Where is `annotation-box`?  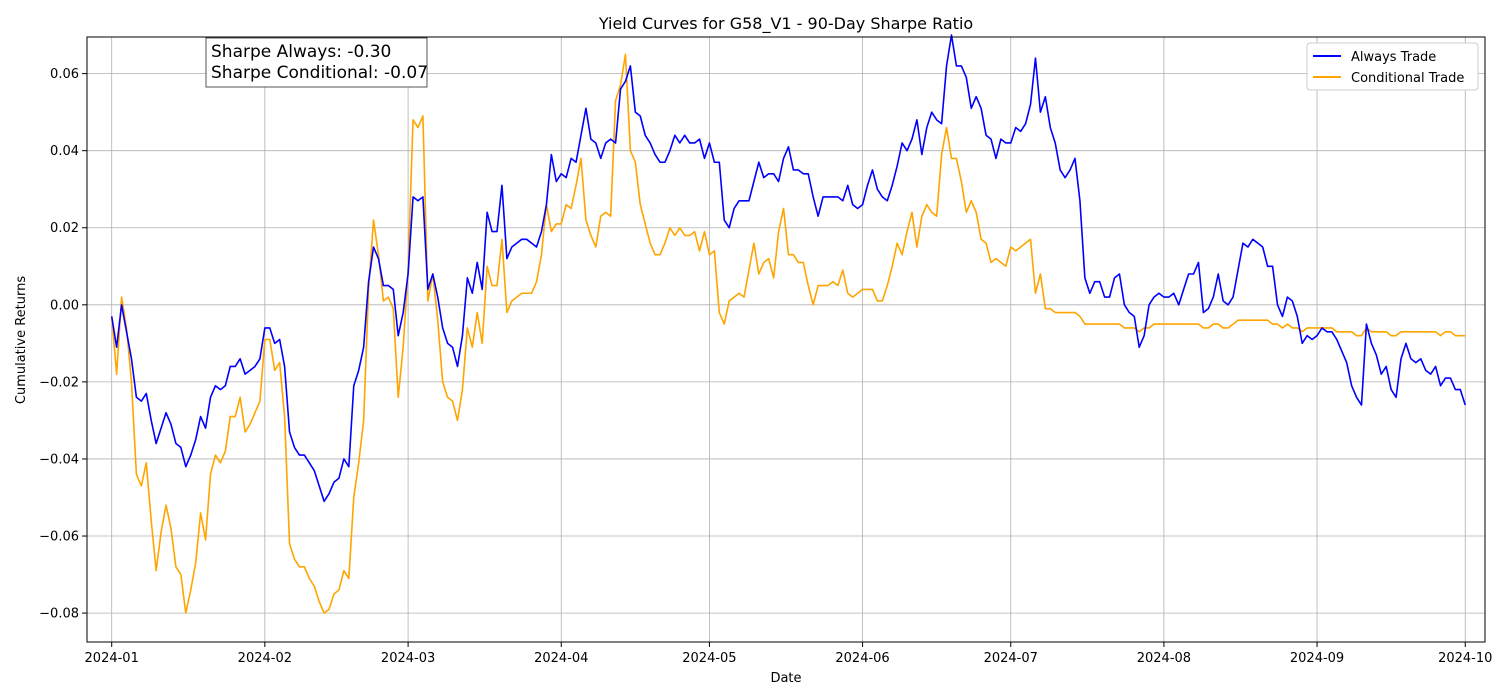 annotation-box is located at coordinates (316, 62).